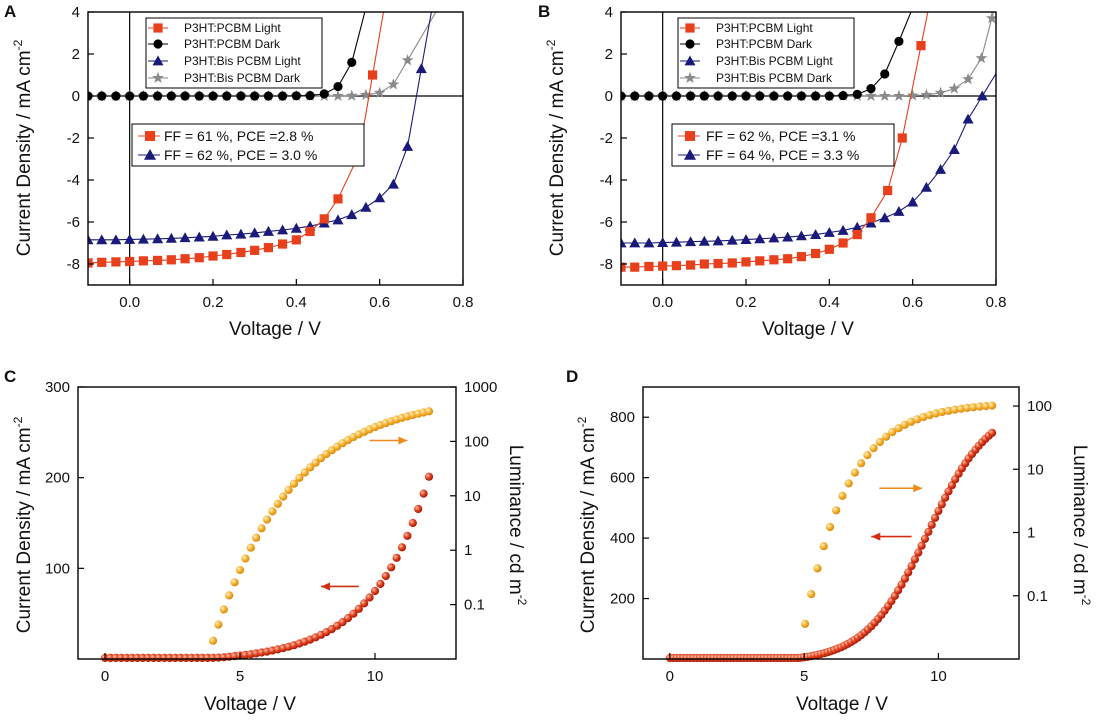 This screenshot has width=1102, height=720. I want to click on panel-c-xtick-label: 0, so click(105, 676).